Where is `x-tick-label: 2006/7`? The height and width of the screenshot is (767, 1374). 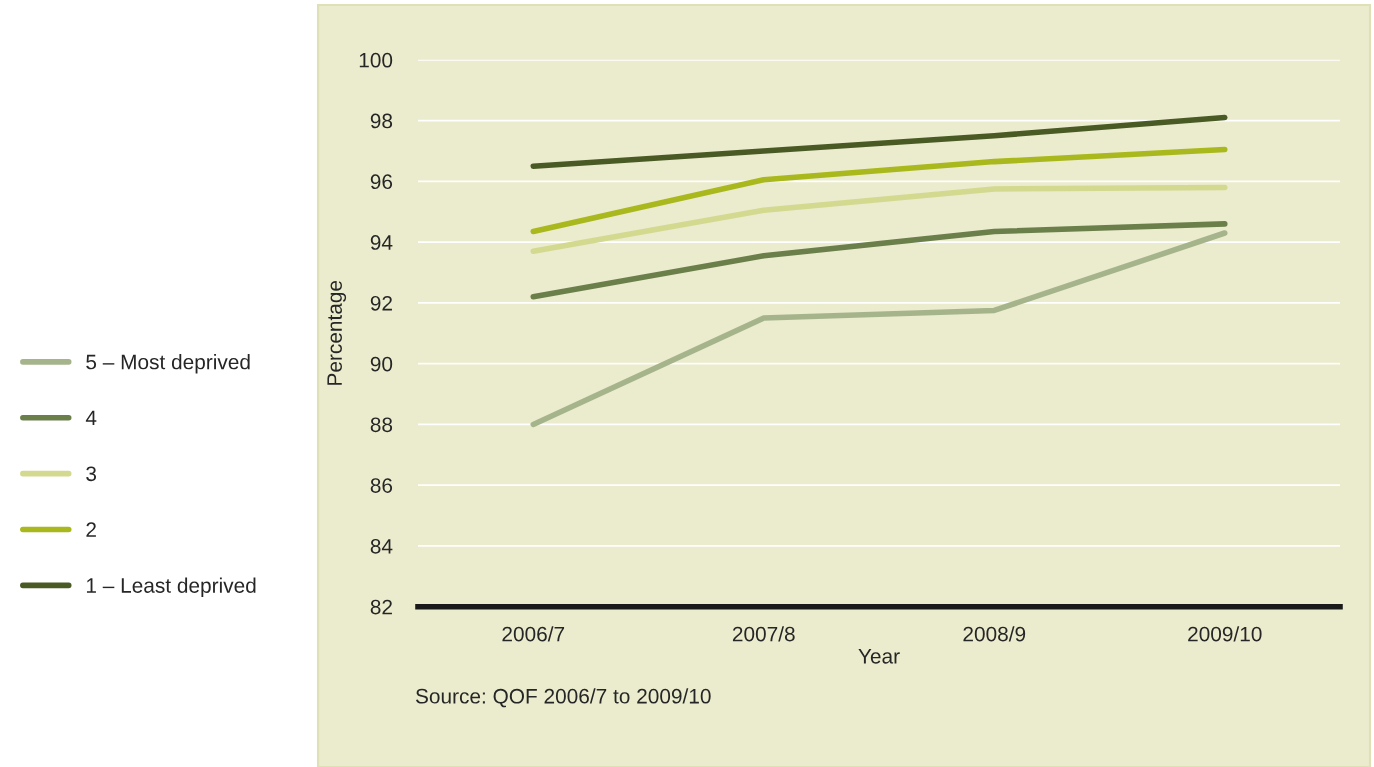 x-tick-label: 2006/7 is located at coordinates (533, 634).